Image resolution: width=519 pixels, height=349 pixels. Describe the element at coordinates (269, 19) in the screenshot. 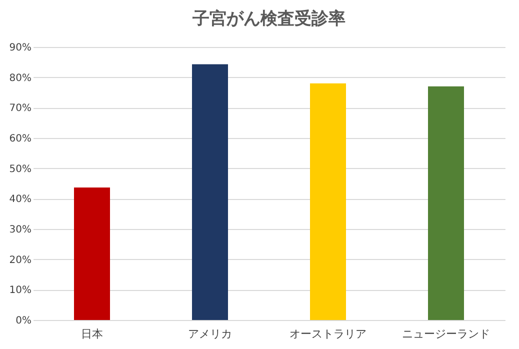

I see `chart-title: 子宮がん検査受診率` at that location.